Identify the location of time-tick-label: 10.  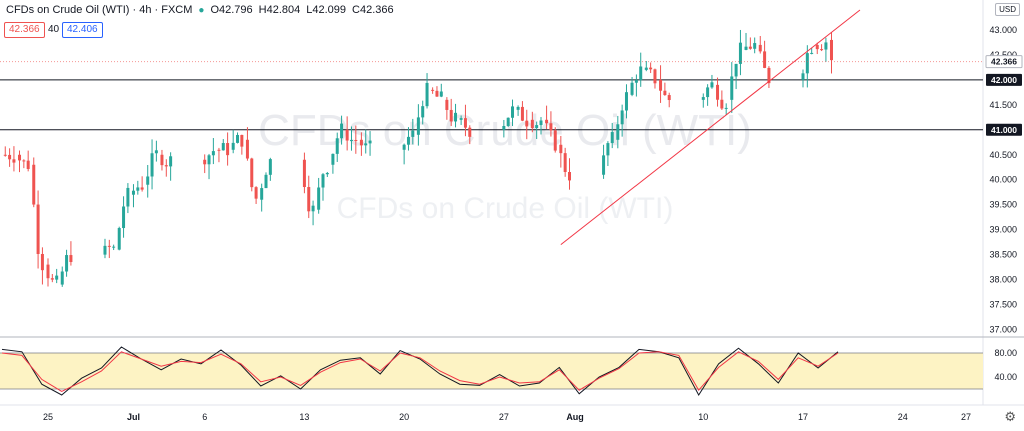
(703, 417).